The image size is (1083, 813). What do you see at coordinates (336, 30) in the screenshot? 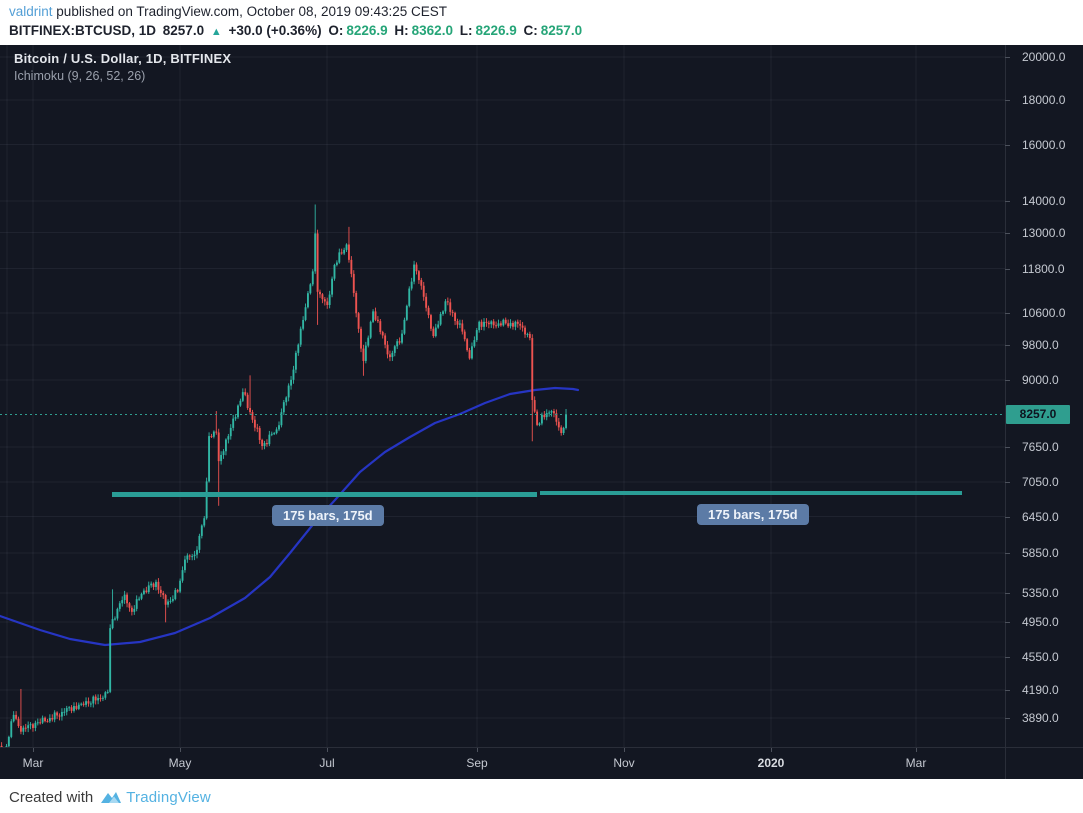
I see `open-key: O:` at bounding box center [336, 30].